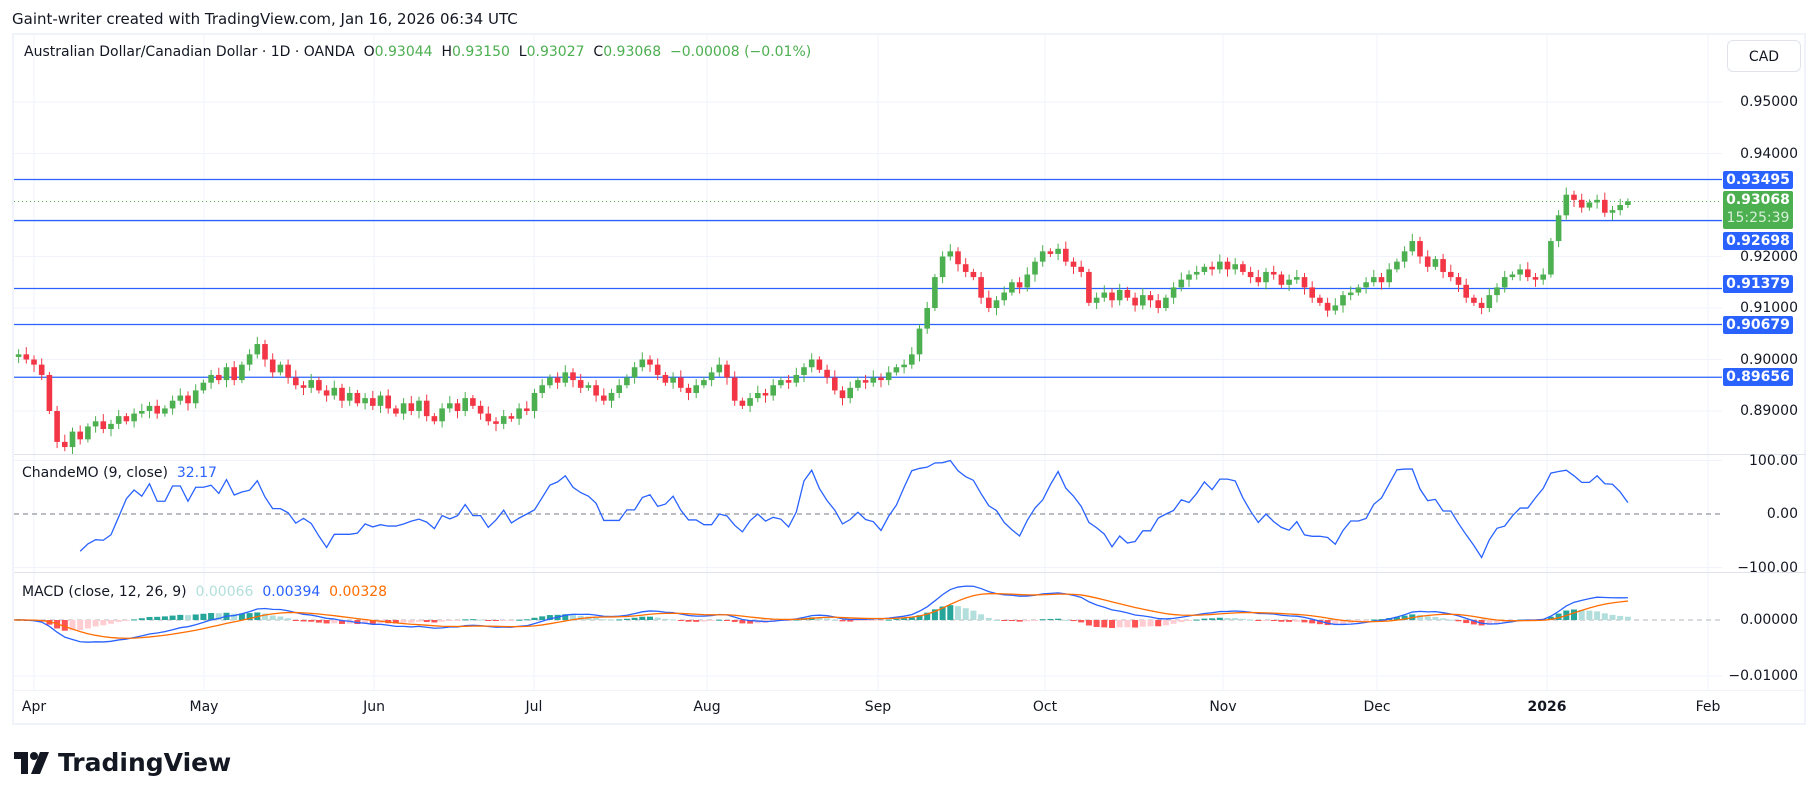 This screenshot has width=1820, height=801. Describe the element at coordinates (1547, 707) in the screenshot. I see `time-tick-label: 2026` at that location.